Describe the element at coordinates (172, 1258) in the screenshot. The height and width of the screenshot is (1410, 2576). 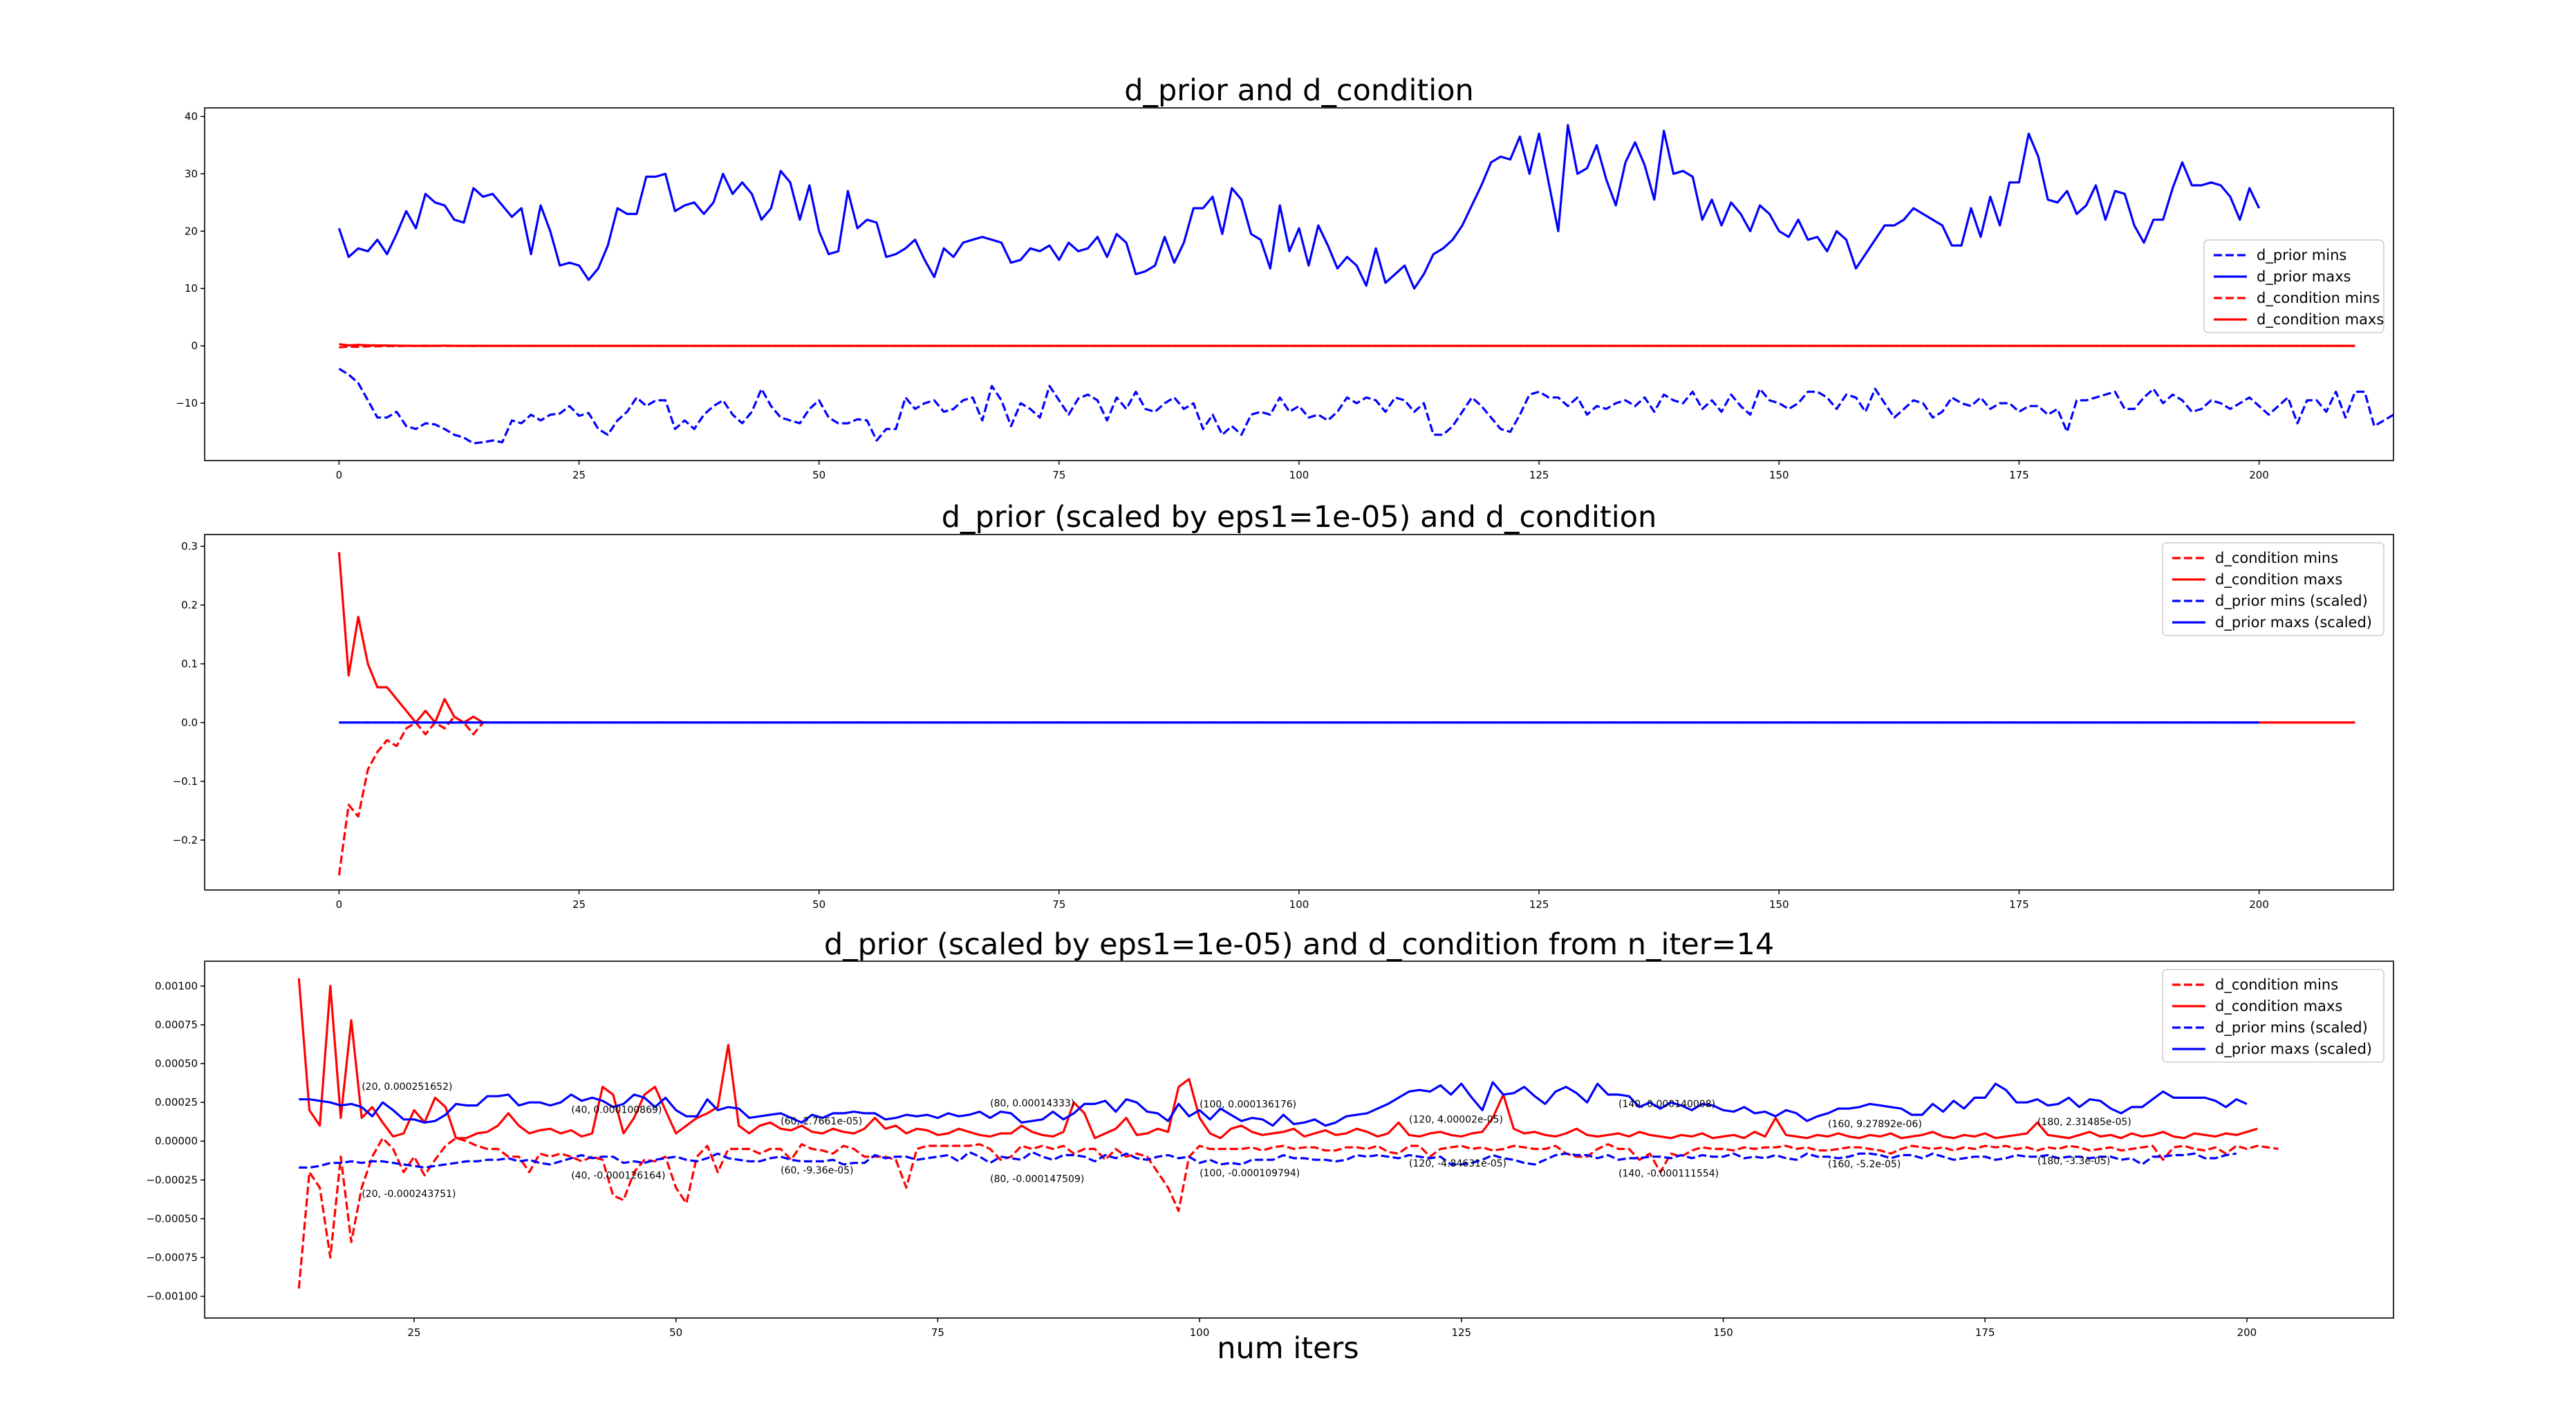
I see `y-tick-label: −0.00075` at that location.